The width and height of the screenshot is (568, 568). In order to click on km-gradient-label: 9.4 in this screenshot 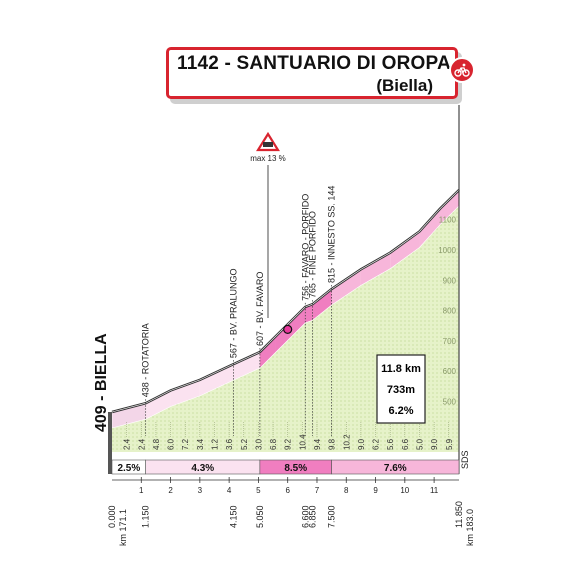, I will do `click(317, 444)`.